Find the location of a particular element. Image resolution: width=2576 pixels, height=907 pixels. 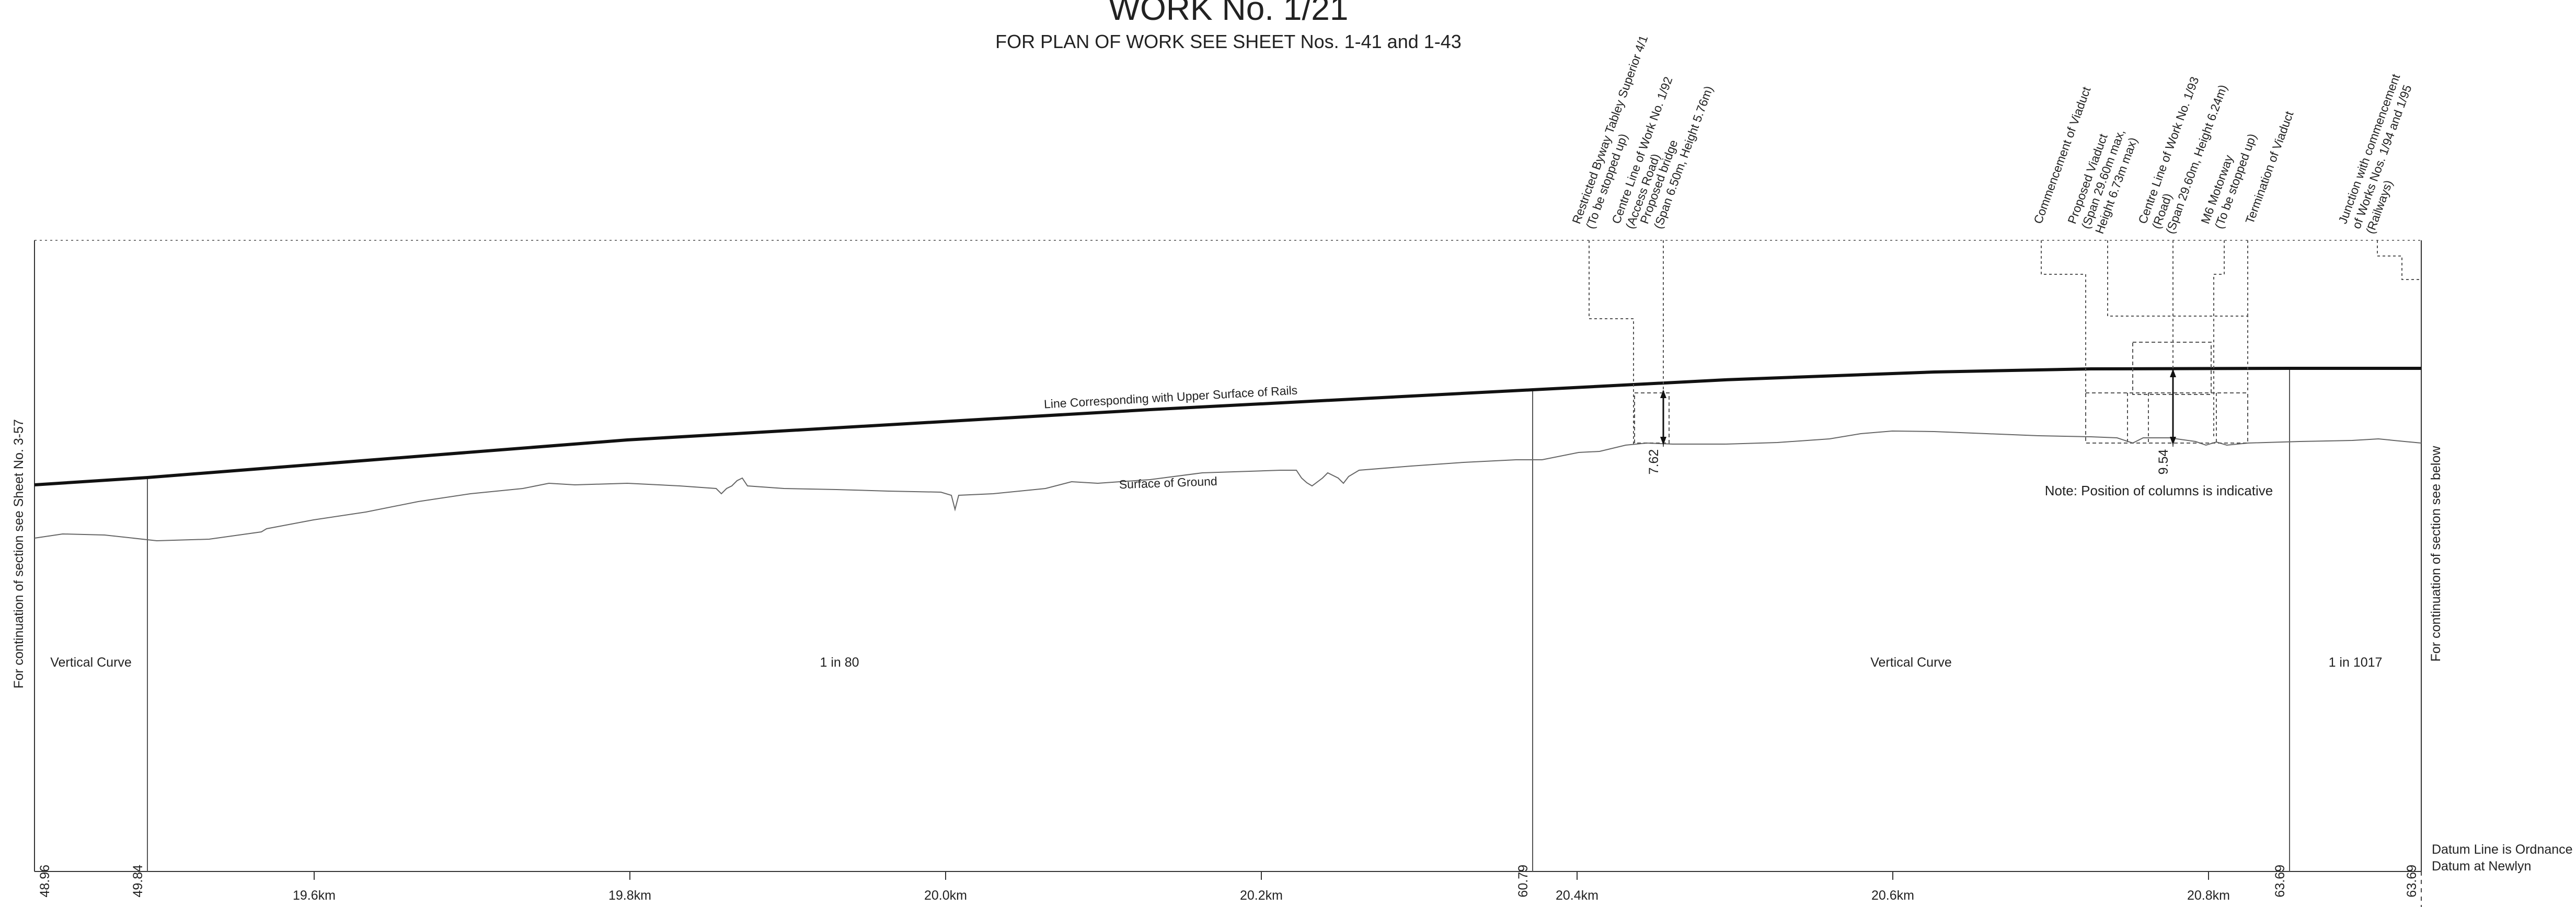

clearance-label: 9.54 is located at coordinates (2163, 462).